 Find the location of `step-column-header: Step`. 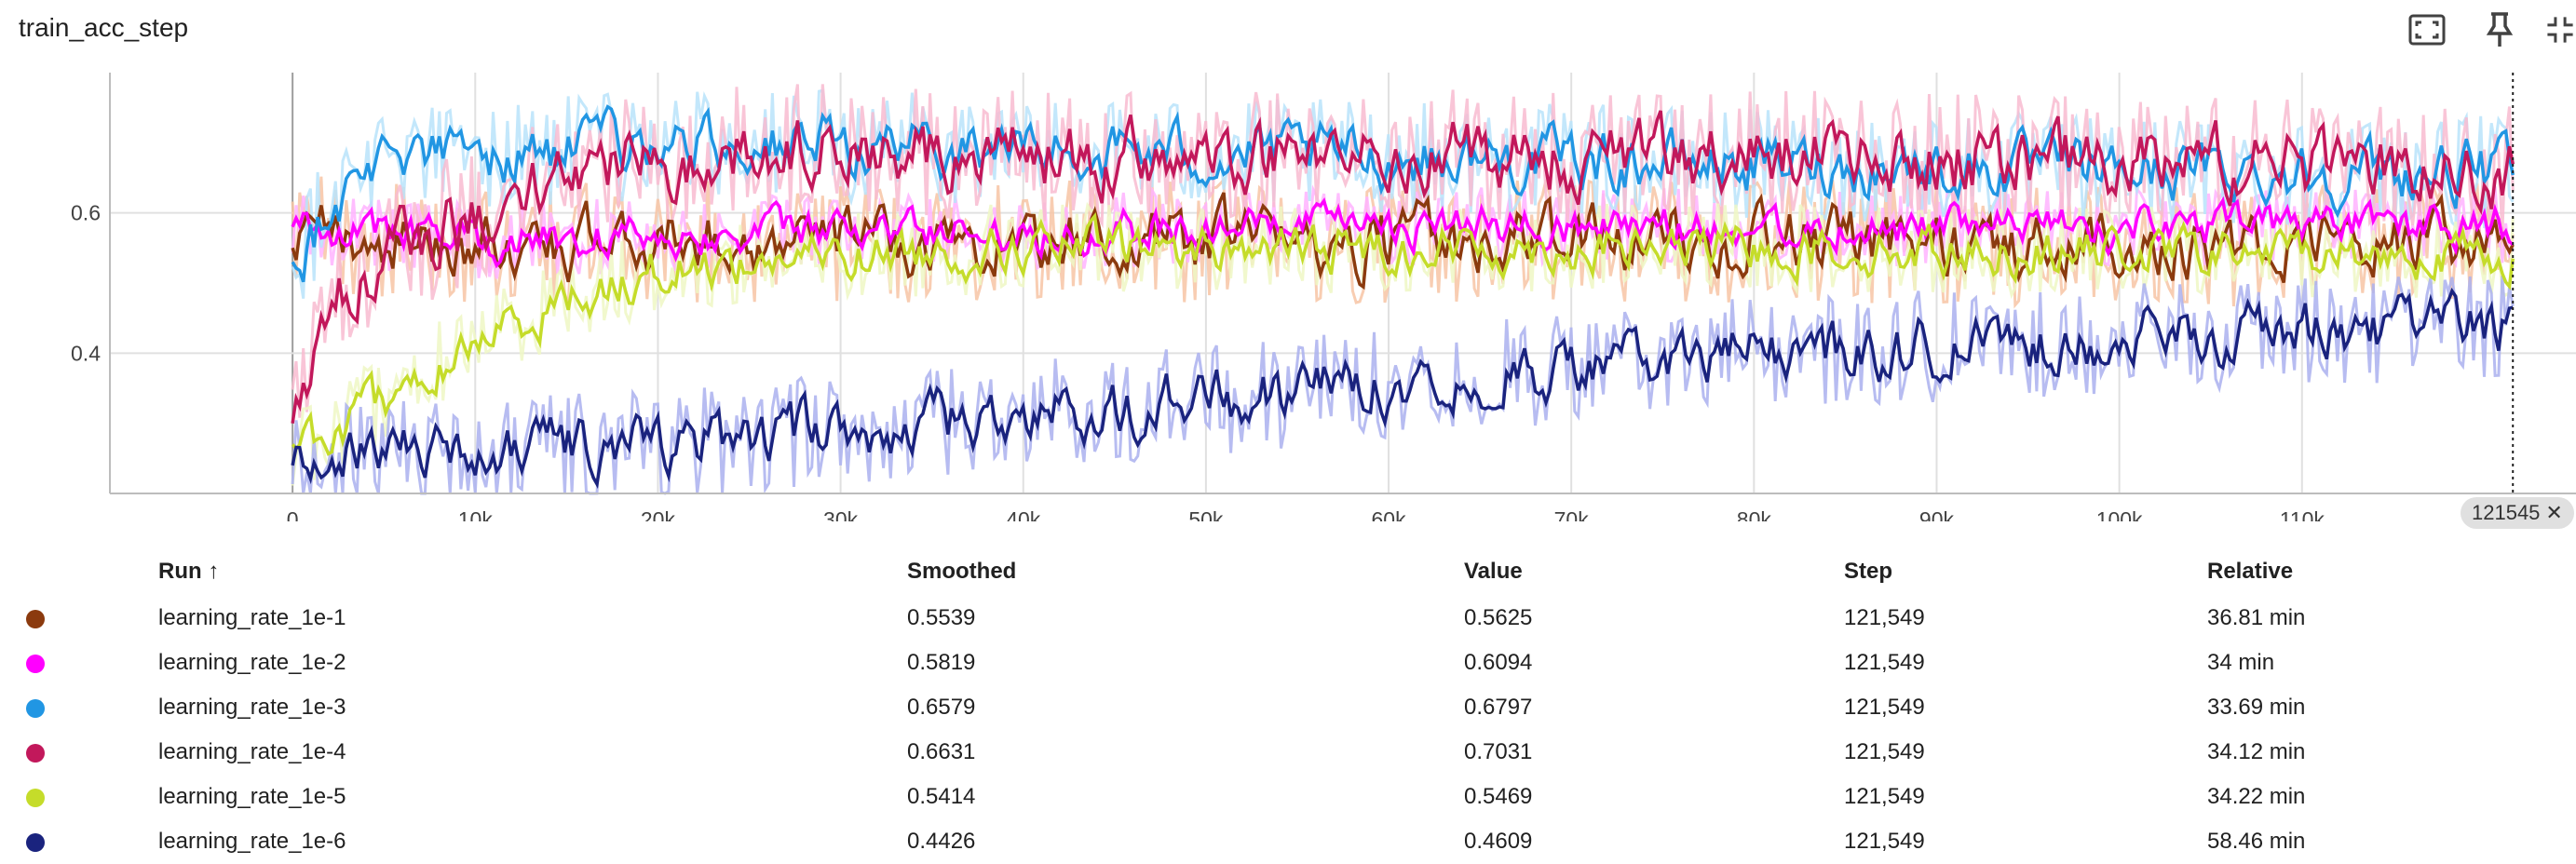

step-column-header: Step is located at coordinates (1868, 571).